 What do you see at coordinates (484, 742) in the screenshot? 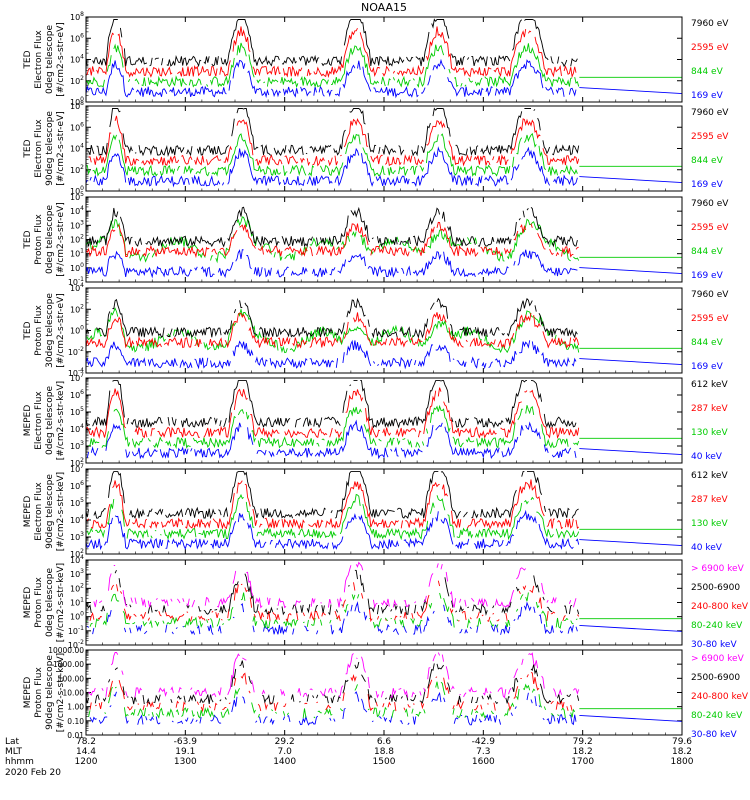
I see `xaxis-tick-value: -42.9` at bounding box center [484, 742].